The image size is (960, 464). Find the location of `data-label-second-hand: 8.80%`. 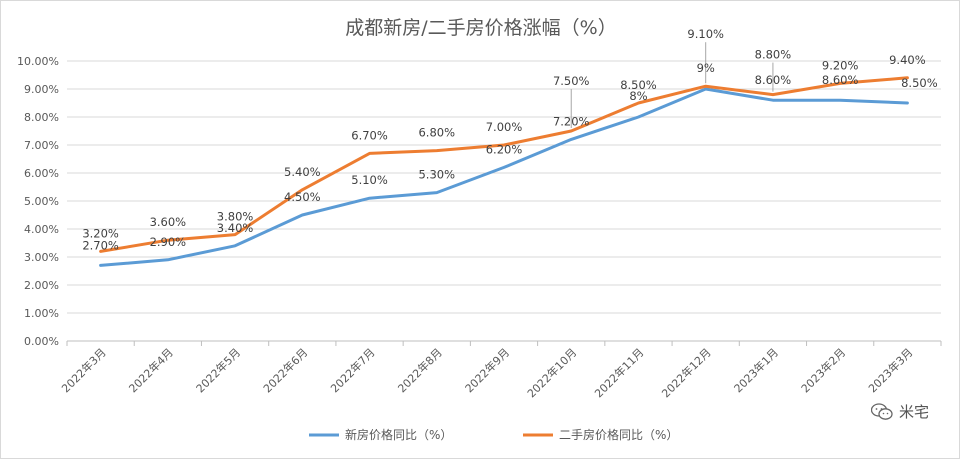

data-label-second-hand: 8.80% is located at coordinates (773, 55).